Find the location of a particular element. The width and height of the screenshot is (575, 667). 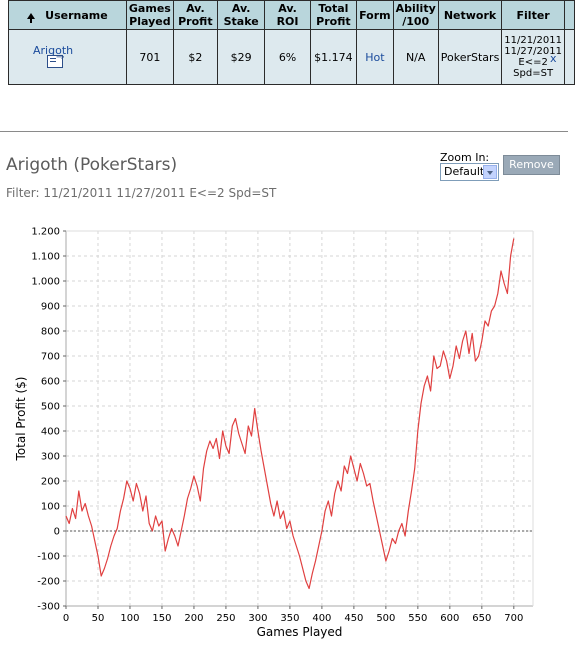

y-tick-label: -200 is located at coordinates (48, 582).